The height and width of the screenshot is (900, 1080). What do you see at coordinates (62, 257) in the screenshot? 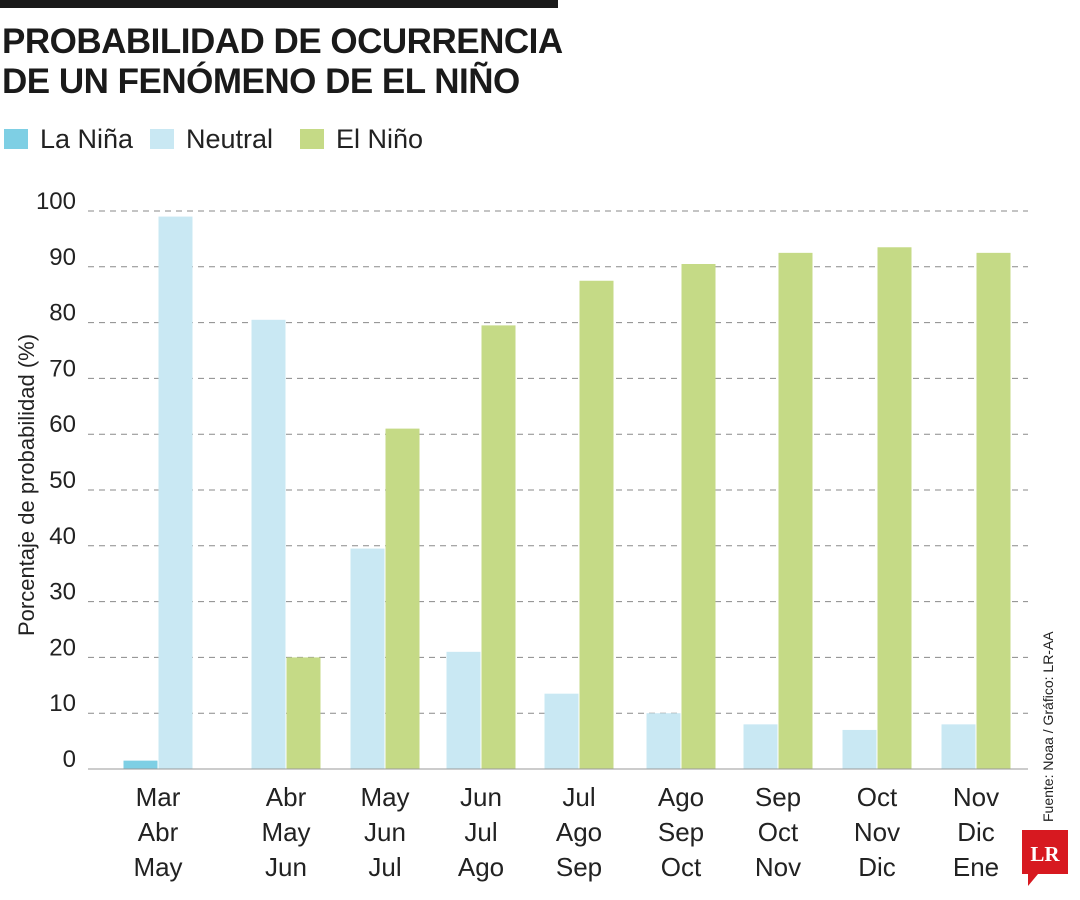
I see `y-tick-label: 90` at bounding box center [62, 257].